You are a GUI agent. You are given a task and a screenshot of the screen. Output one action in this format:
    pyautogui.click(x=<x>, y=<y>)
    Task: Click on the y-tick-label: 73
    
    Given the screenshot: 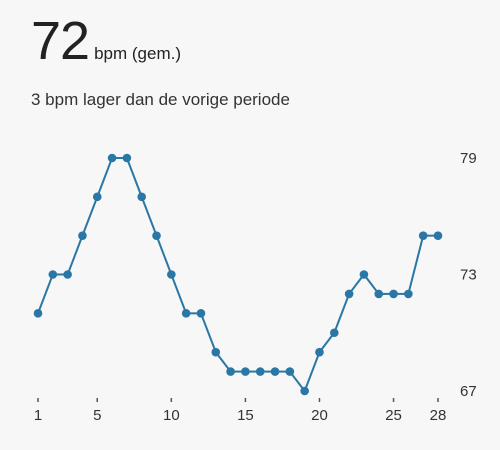 What is the action you would take?
    pyautogui.click(x=468, y=275)
    